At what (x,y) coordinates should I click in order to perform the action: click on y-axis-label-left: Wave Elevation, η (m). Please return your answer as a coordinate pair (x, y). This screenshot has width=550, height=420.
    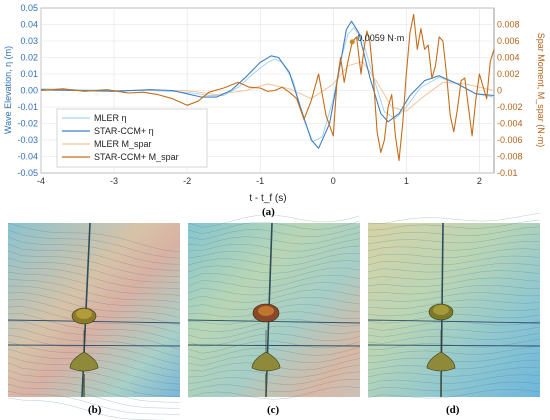
    Looking at the image, I should click on (8, 90).